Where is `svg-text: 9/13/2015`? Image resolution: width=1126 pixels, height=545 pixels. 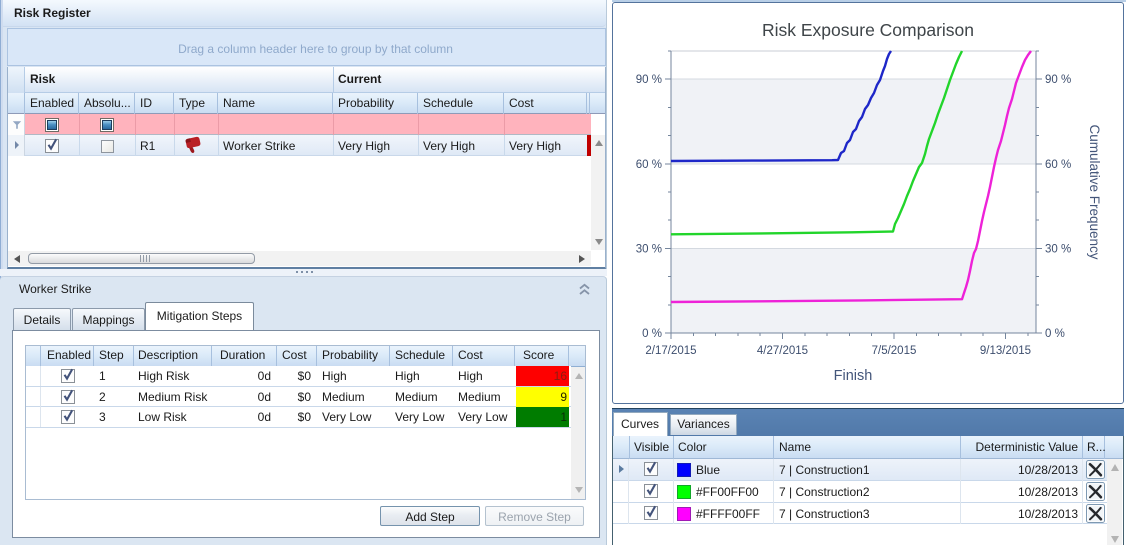 svg-text: 9/13/2015 is located at coordinates (1005, 351).